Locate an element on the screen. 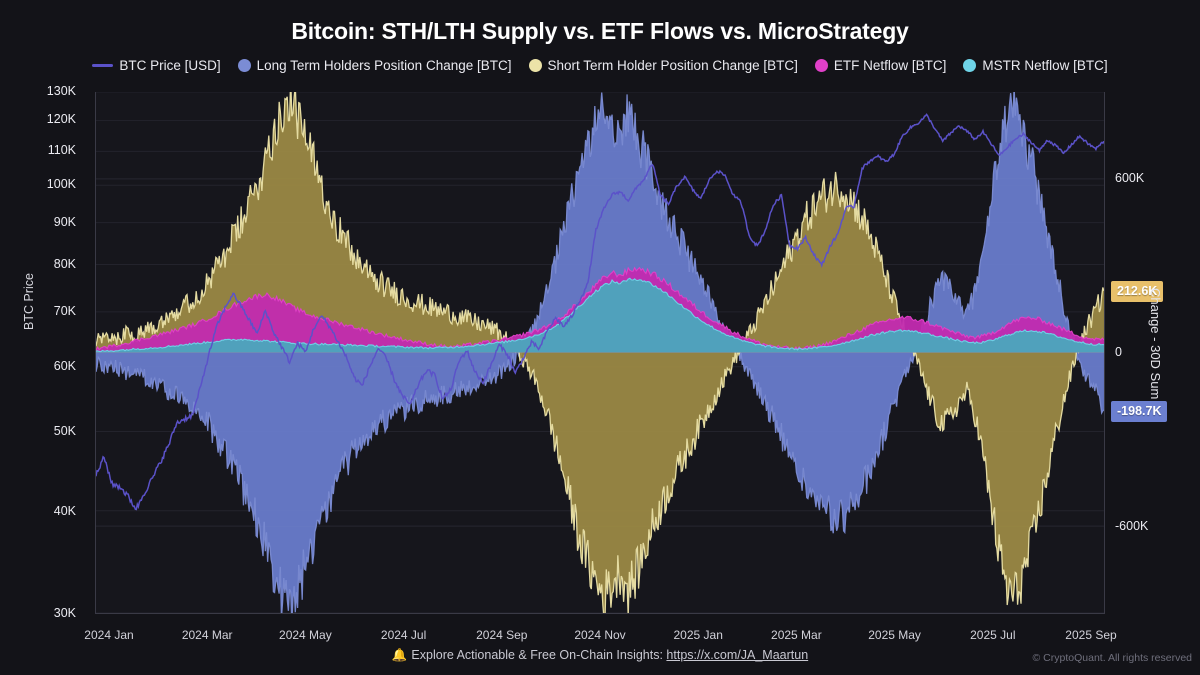 This screenshot has height=675, width=1200. series-area is located at coordinates (600, 315).